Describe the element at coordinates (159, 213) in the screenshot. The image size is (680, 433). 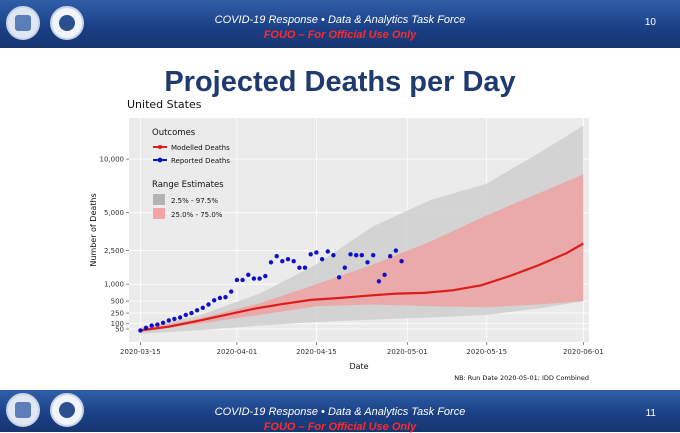
I see `legend-inner-key` at that location.